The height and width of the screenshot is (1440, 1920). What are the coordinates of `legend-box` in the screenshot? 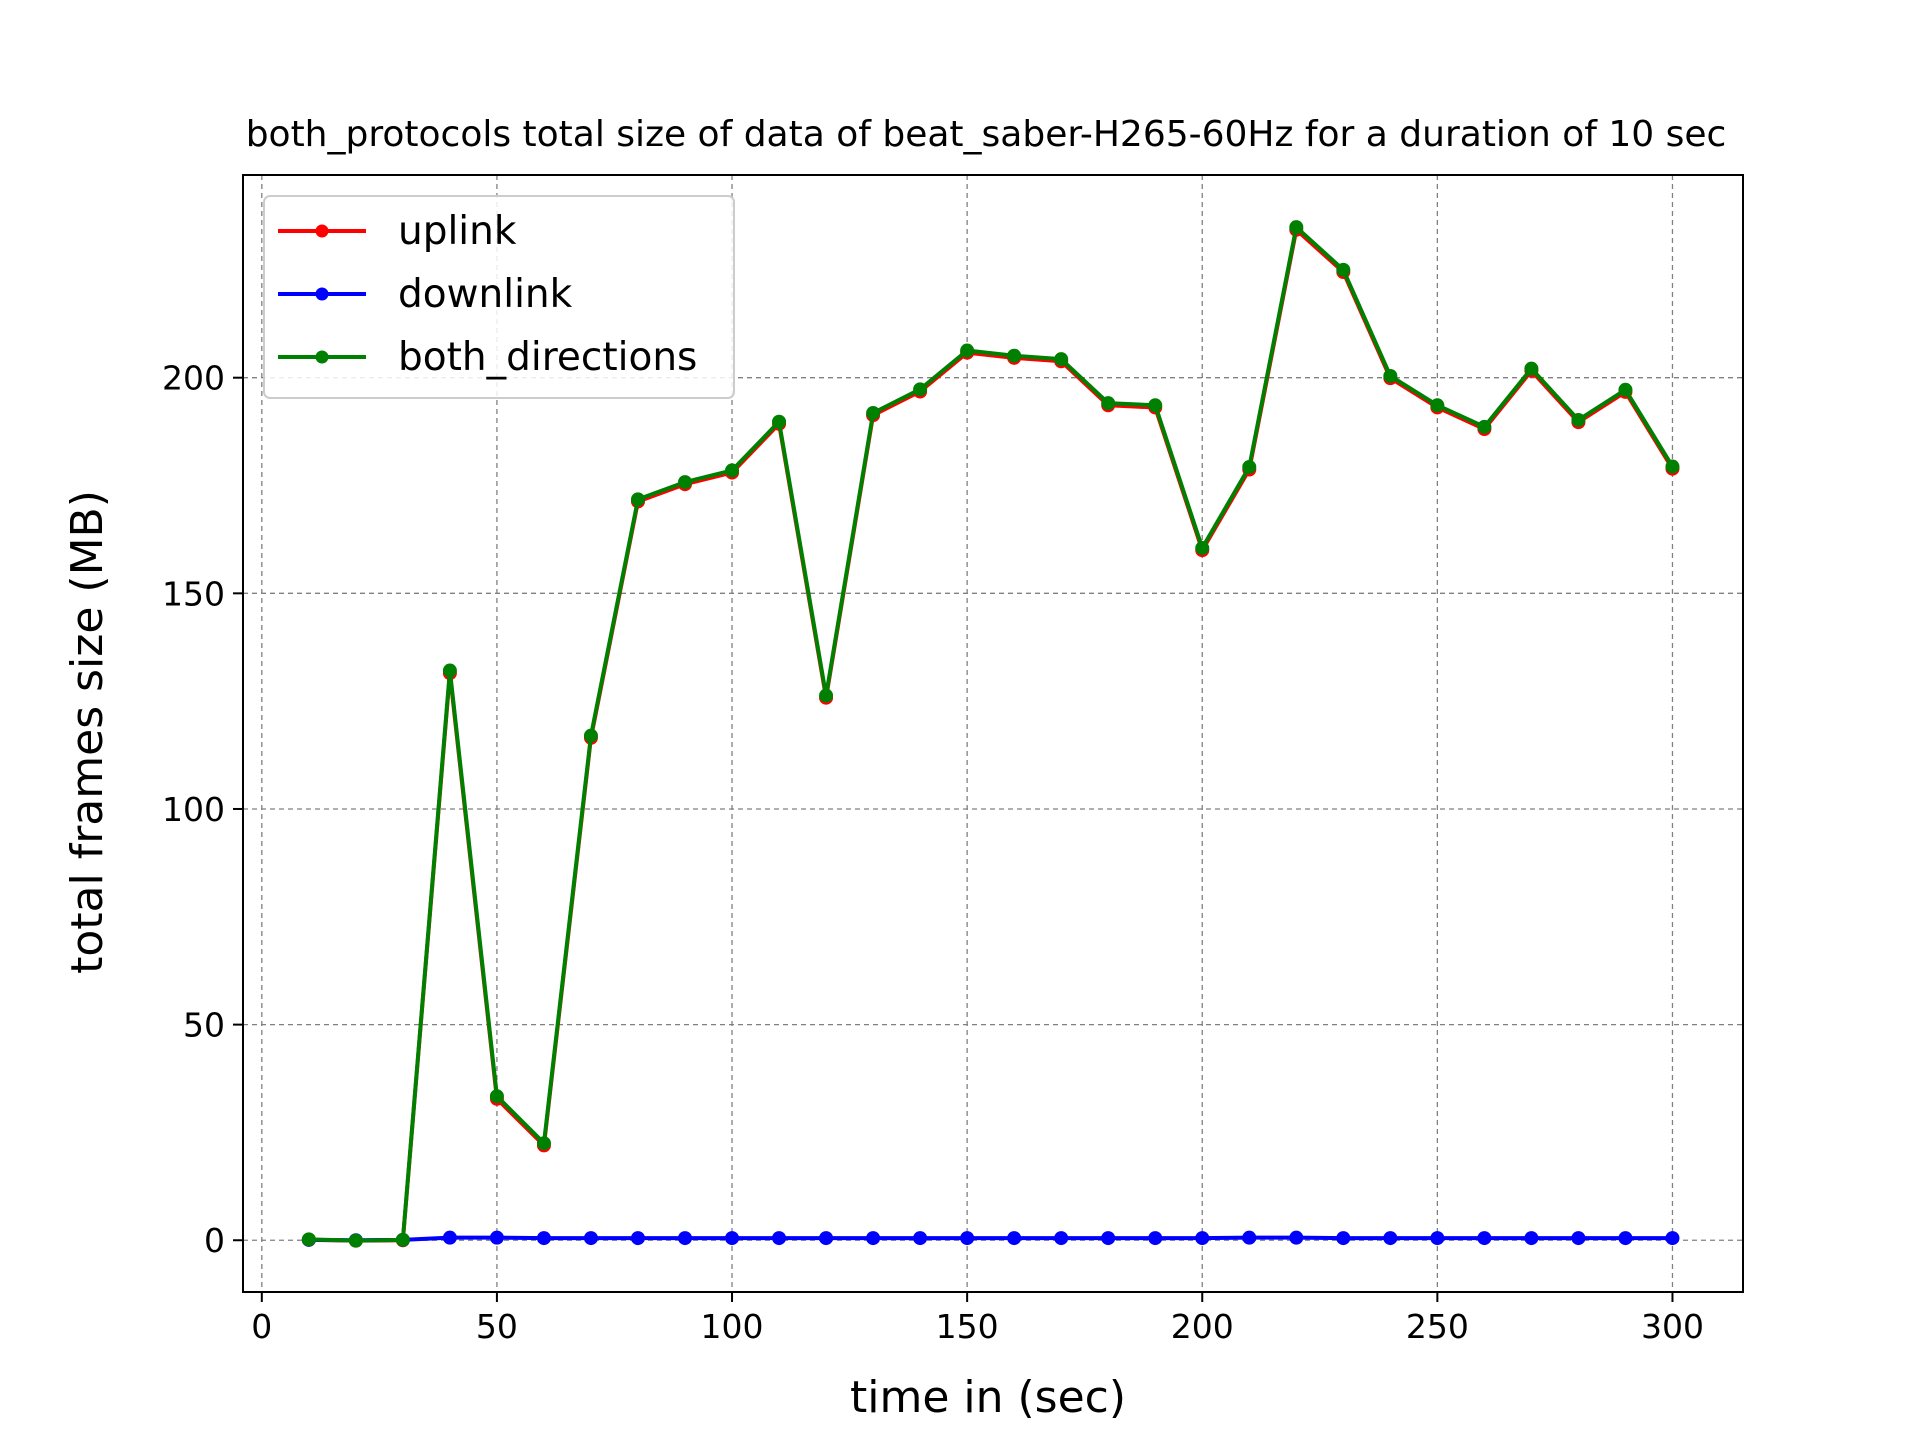 It's located at (499, 297).